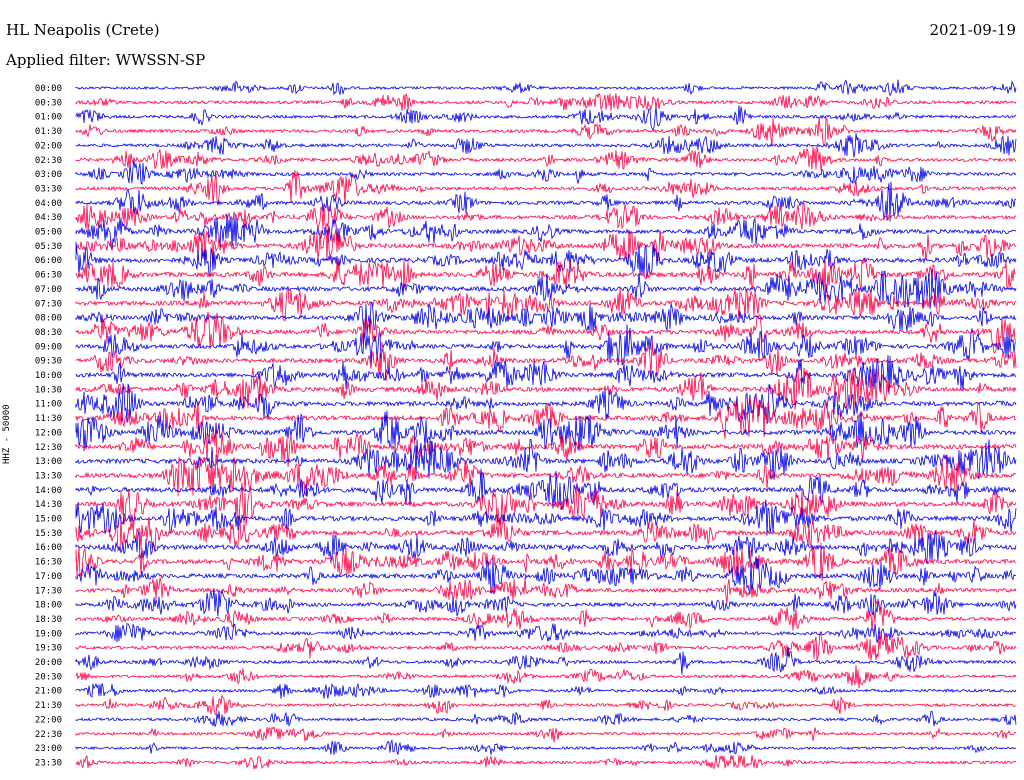  What do you see at coordinates (48, 103) in the screenshot?
I see `row-time-label: 00:30` at bounding box center [48, 103].